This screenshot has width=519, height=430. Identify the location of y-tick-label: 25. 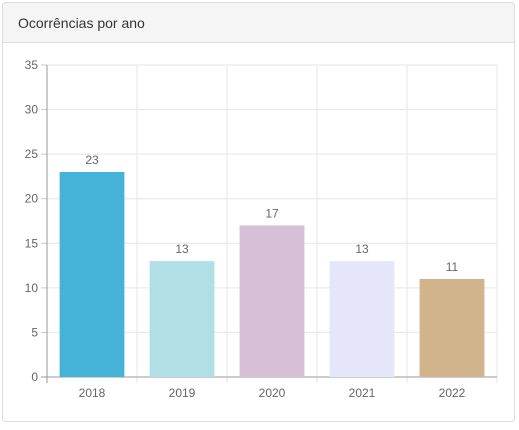
(32, 154).